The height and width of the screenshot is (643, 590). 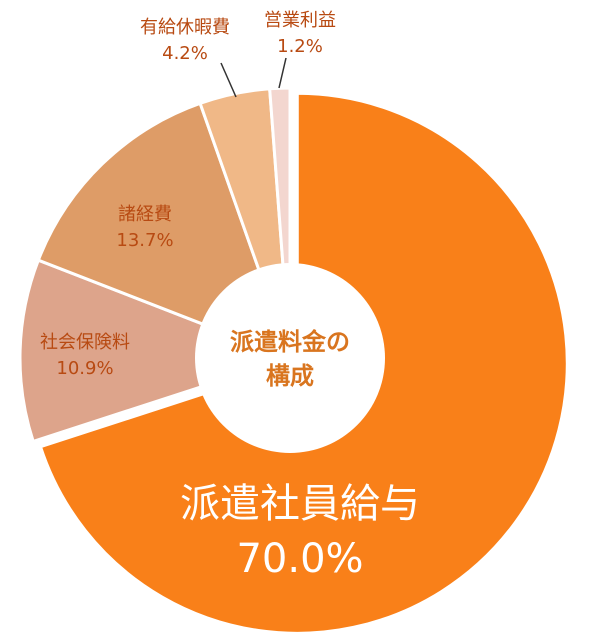 What do you see at coordinates (85, 342) in the screenshot?
I see `slice-label-2: 社会保険料` at bounding box center [85, 342].